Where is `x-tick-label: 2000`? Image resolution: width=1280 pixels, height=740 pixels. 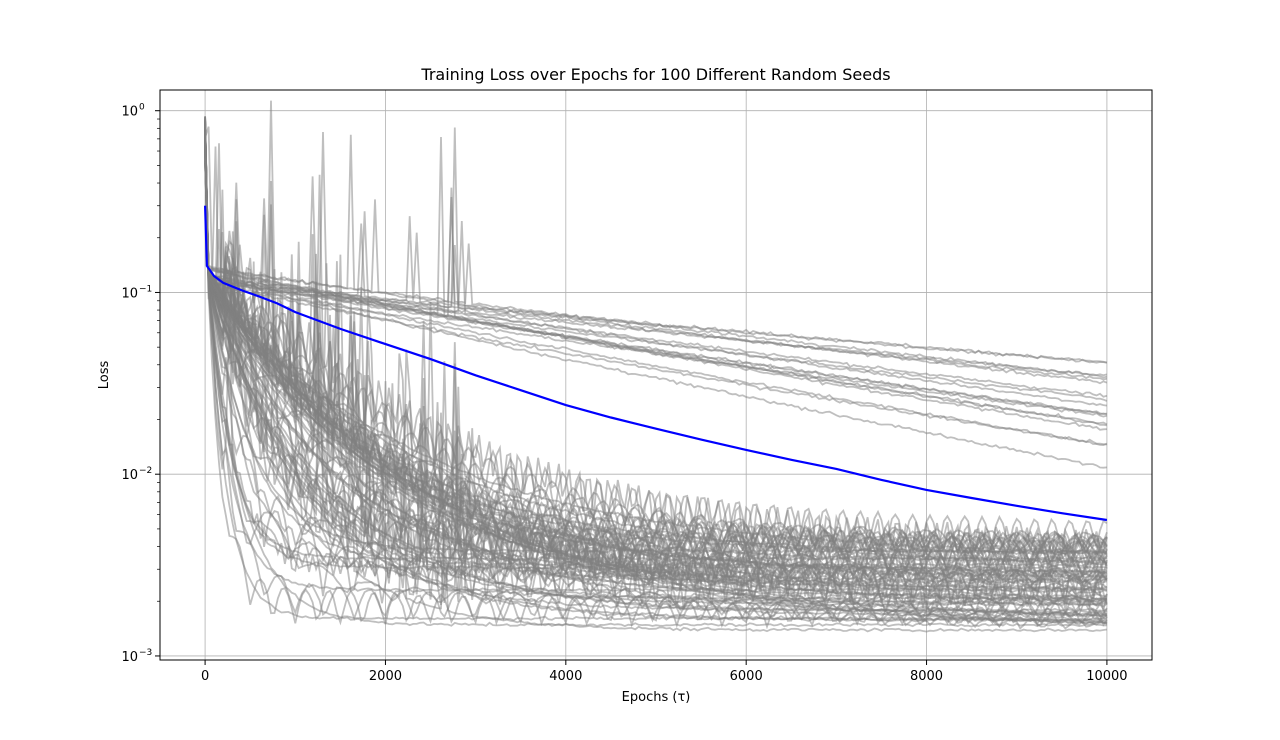
x-tick-label: 2000 is located at coordinates (385, 676).